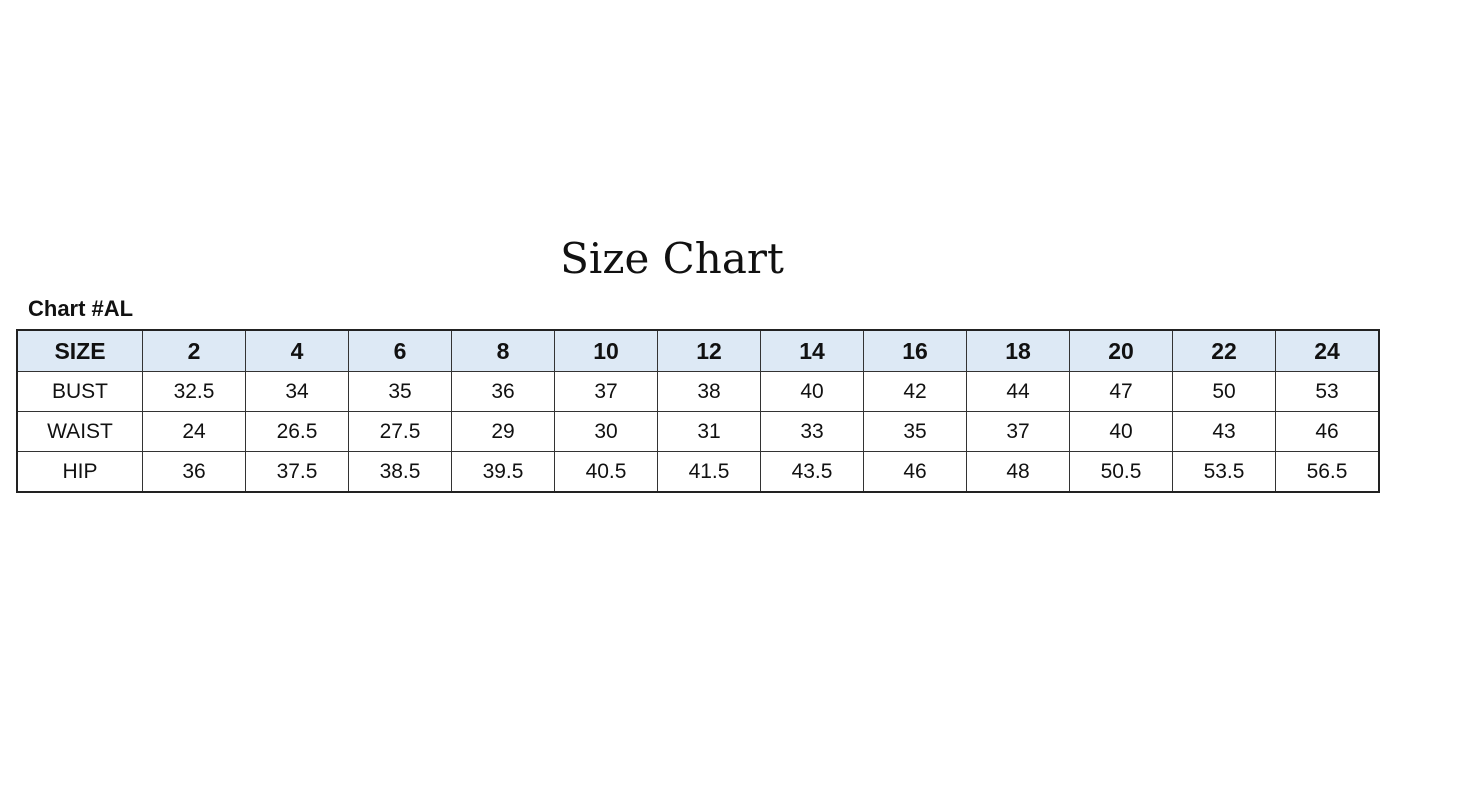  What do you see at coordinates (1327, 350) in the screenshot?
I see `size-column-header: 24` at bounding box center [1327, 350].